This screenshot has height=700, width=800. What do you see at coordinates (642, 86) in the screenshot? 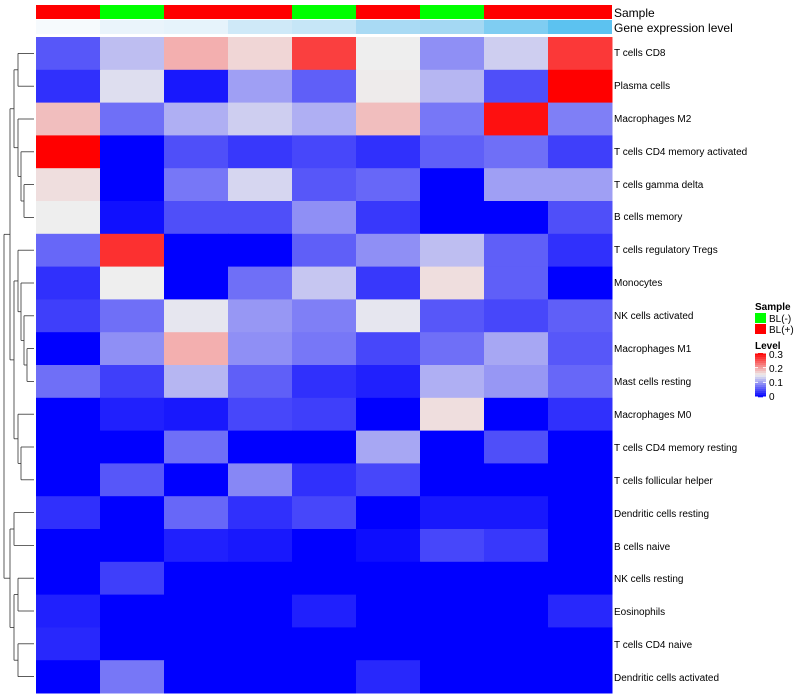
I see `row-label: Plasma cells` at bounding box center [642, 86].